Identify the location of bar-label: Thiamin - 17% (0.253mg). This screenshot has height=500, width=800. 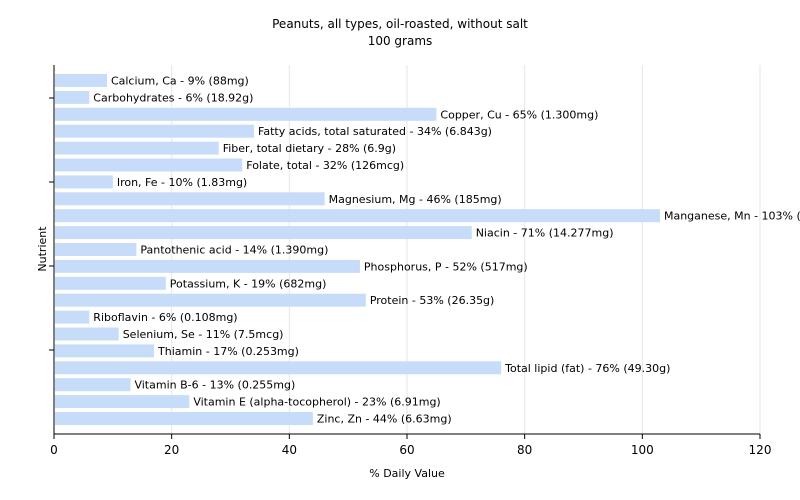
(228, 351).